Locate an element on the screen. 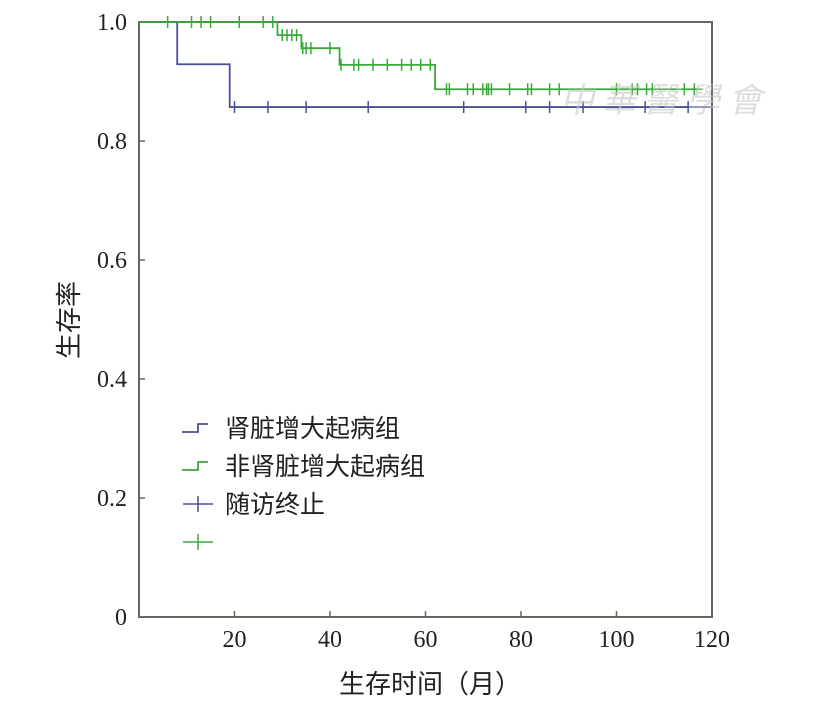 This screenshot has width=827, height=703. y-tick-label: 0.6 is located at coordinates (112, 261).